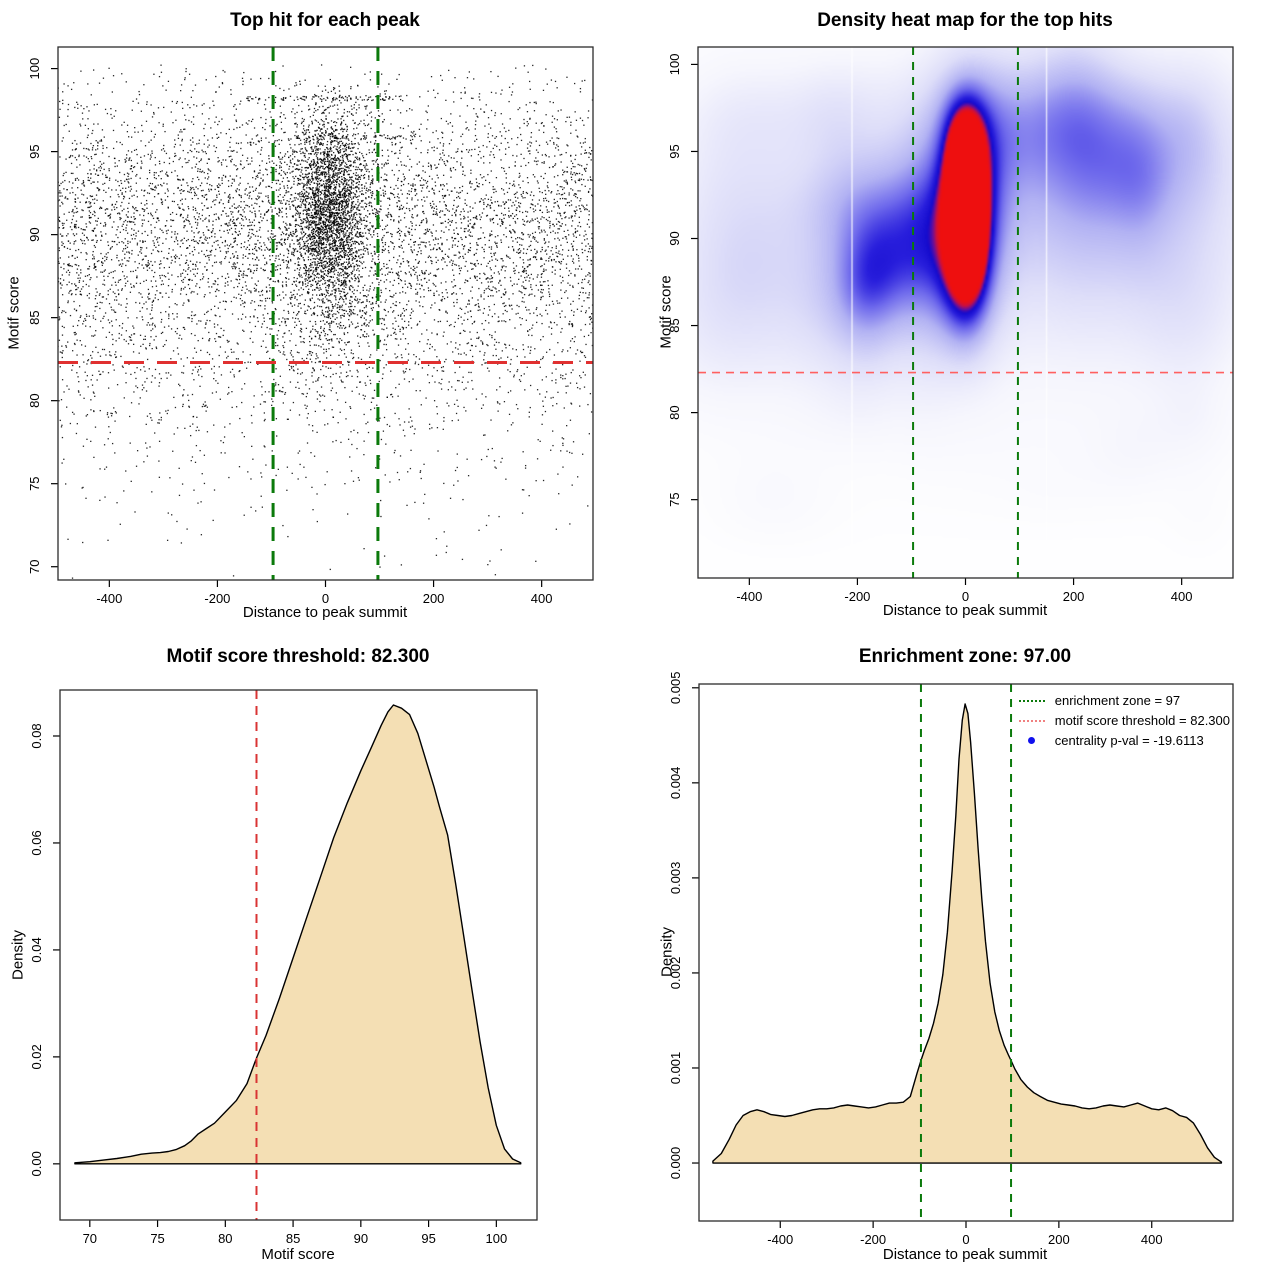  Describe the element at coordinates (325, 612) in the screenshot. I see `scatter-xaxis-label: Distance to peak summit` at that location.